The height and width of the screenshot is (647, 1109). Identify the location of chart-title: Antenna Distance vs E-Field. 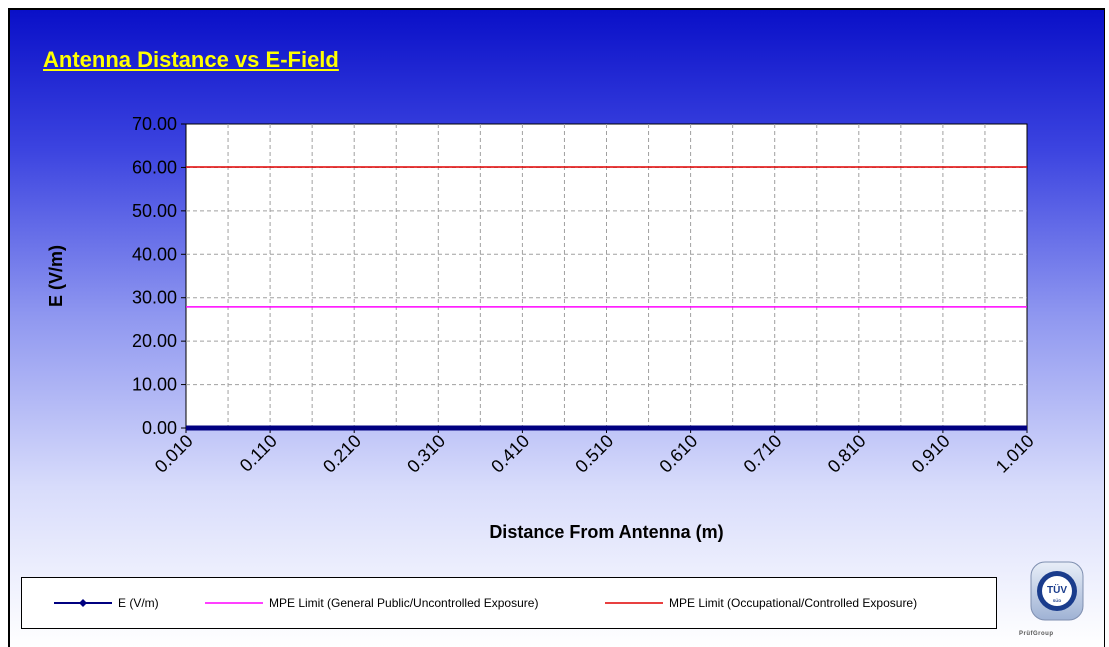
(191, 59).